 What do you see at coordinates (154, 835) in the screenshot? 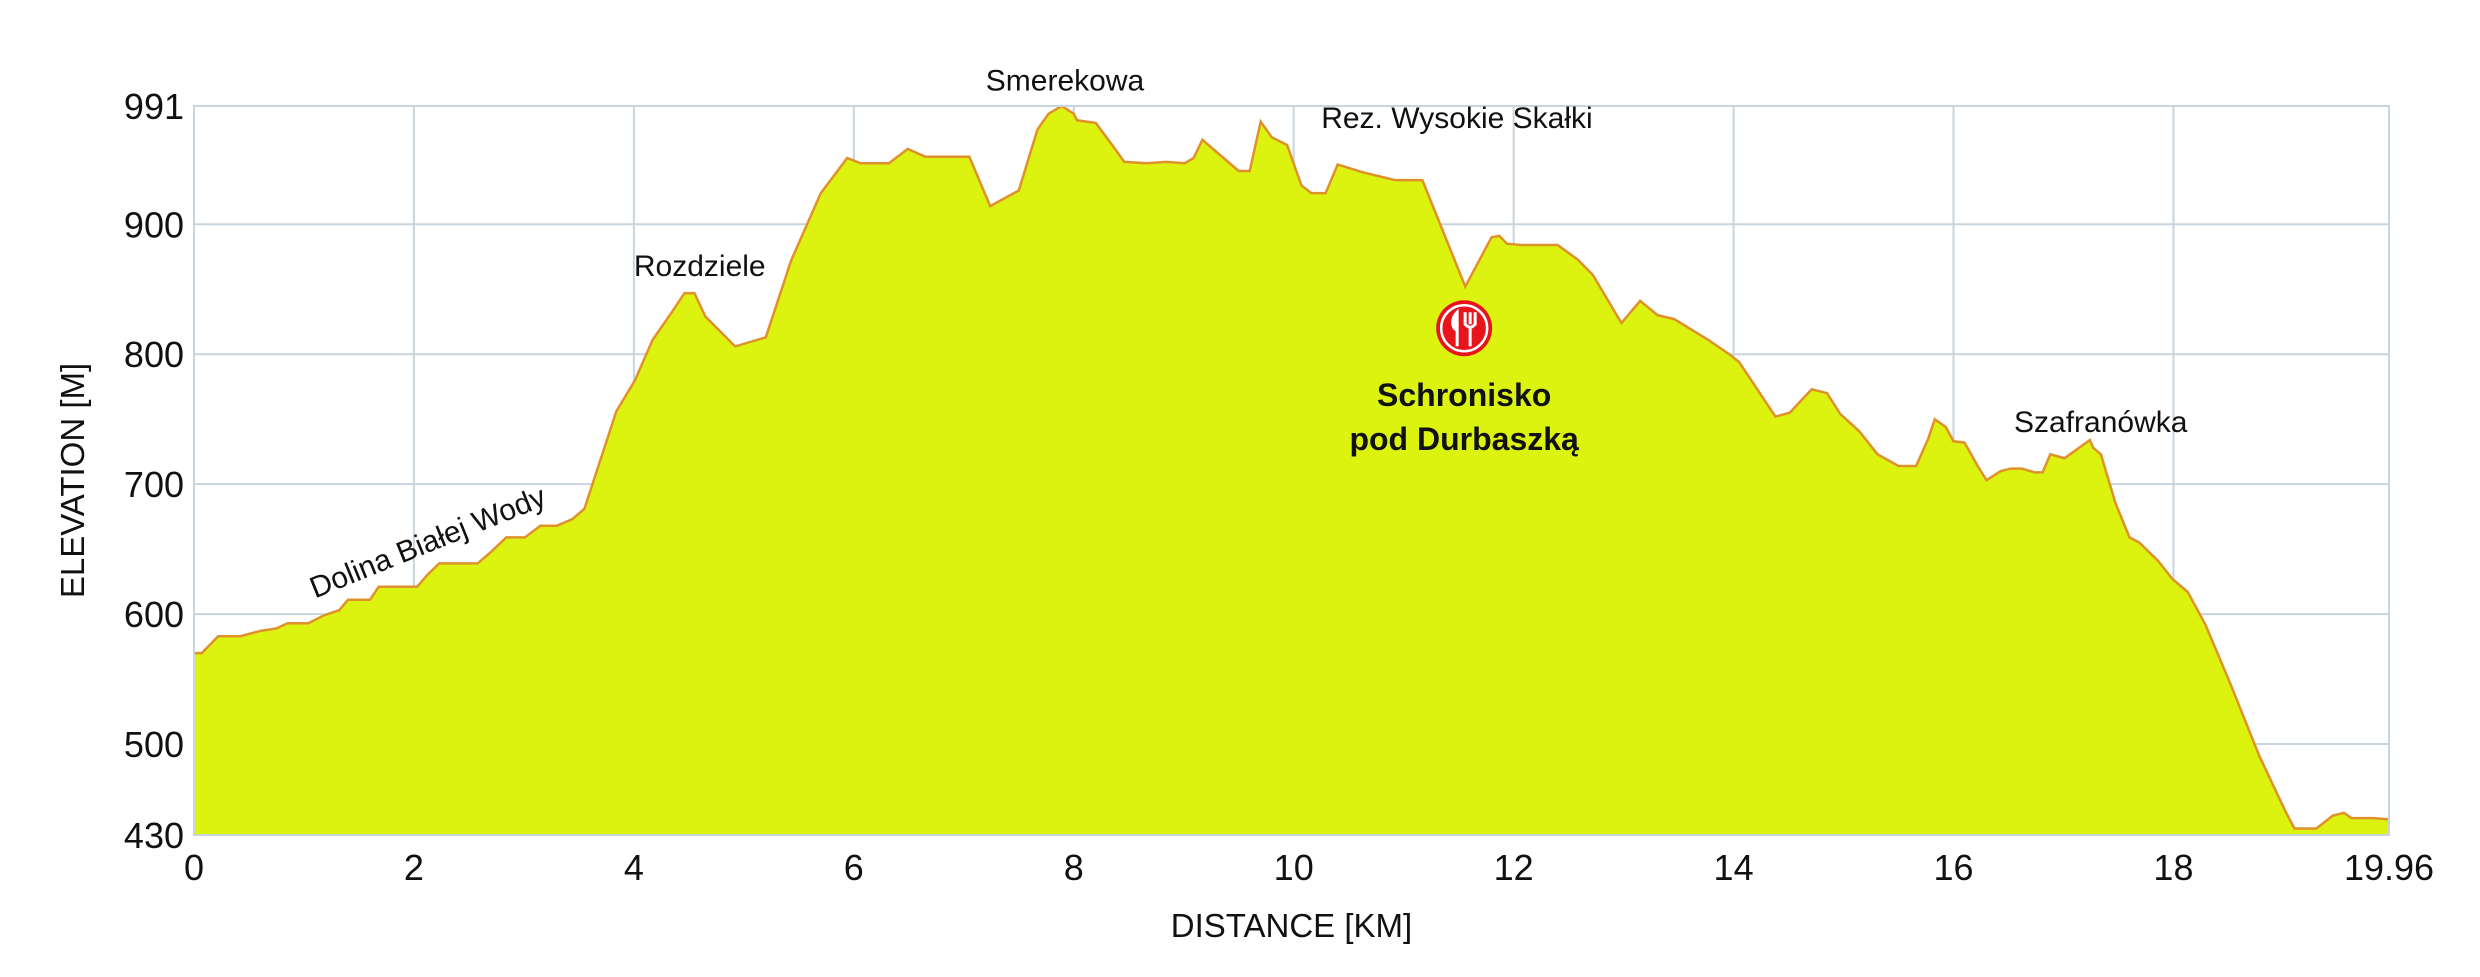
I see `y-tick-label: 430` at bounding box center [154, 835].